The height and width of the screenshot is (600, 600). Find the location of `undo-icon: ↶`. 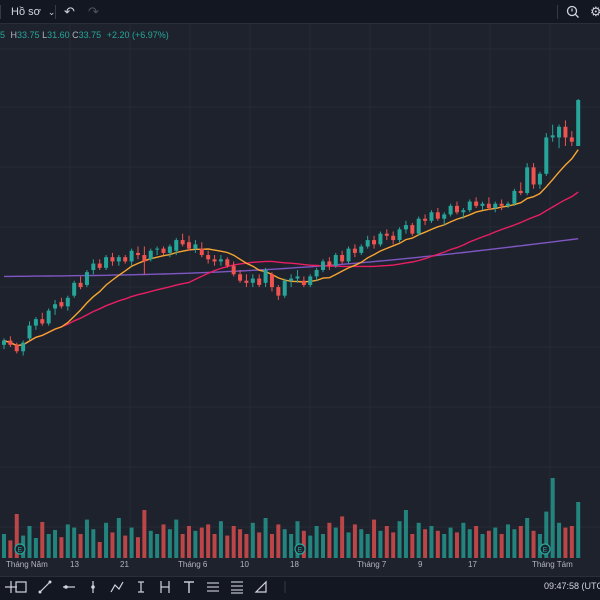

undo-icon: ↶ is located at coordinates (69, 11).